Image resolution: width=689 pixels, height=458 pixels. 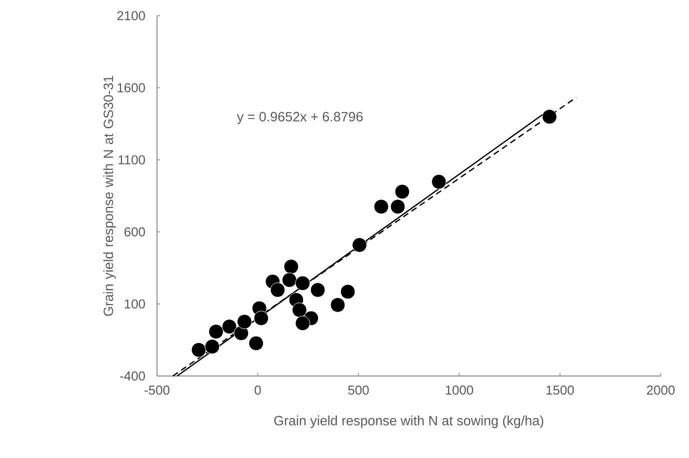 What do you see at coordinates (131, 87) in the screenshot?
I see `y-tick-label: 1600` at bounding box center [131, 87].